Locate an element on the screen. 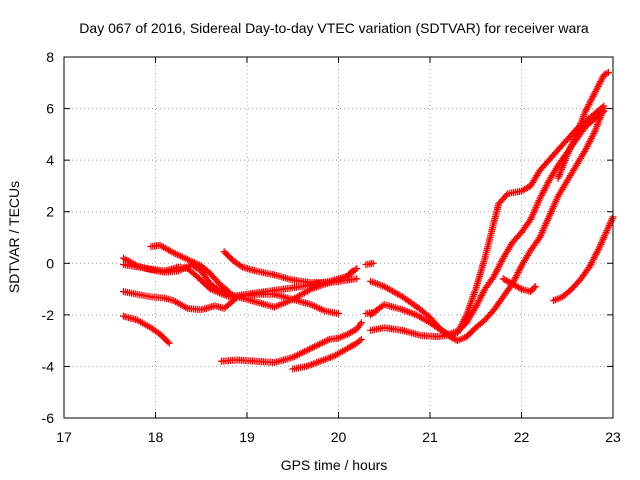 The image size is (640, 480). y-tick-label: 8 is located at coordinates (50, 57).